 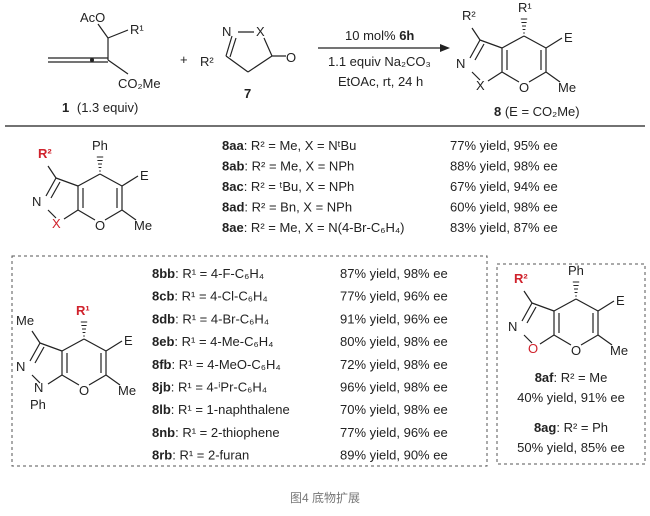 I want to click on entry-label: 8ag: R² = Ph, so click(x=571, y=427).